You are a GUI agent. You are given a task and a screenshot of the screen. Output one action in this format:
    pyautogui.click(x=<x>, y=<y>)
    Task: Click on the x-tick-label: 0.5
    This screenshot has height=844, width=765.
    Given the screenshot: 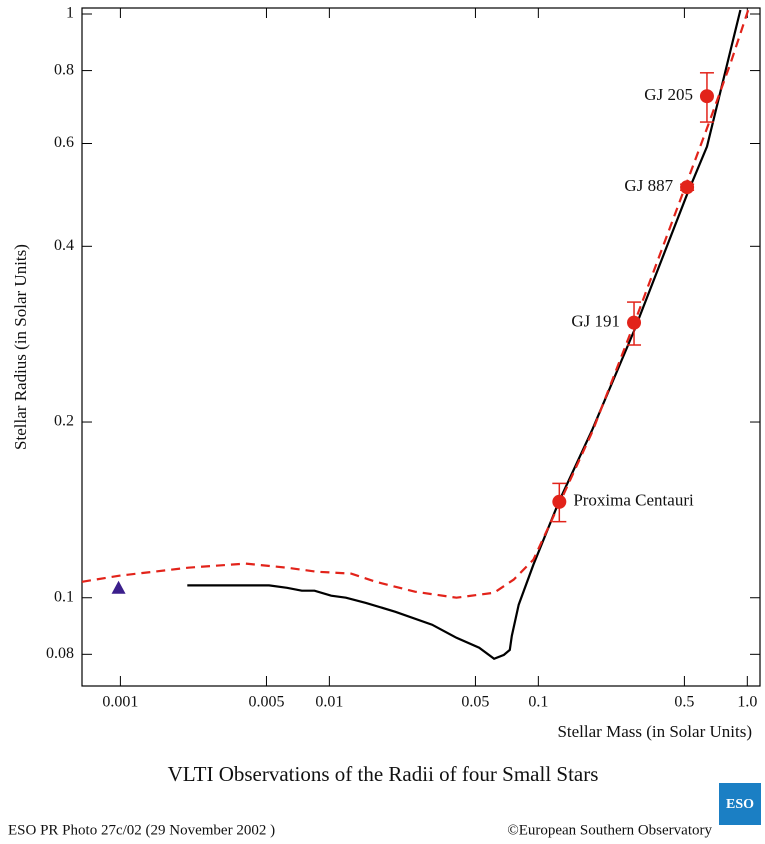 What is the action you would take?
    pyautogui.click(x=684, y=702)
    